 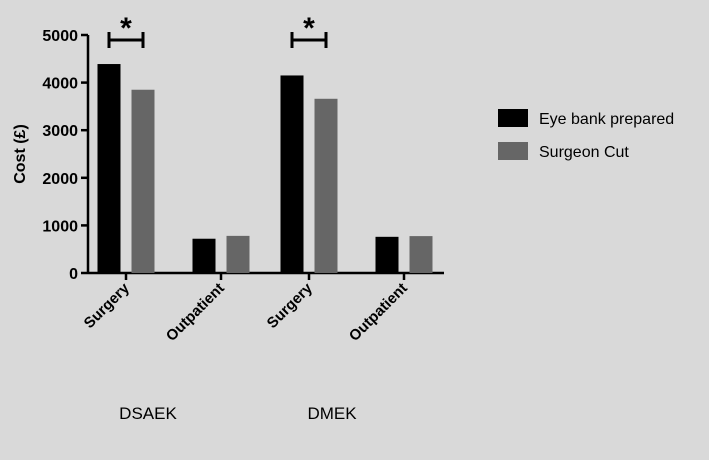 I want to click on group-label: DSAEK, so click(x=148, y=413).